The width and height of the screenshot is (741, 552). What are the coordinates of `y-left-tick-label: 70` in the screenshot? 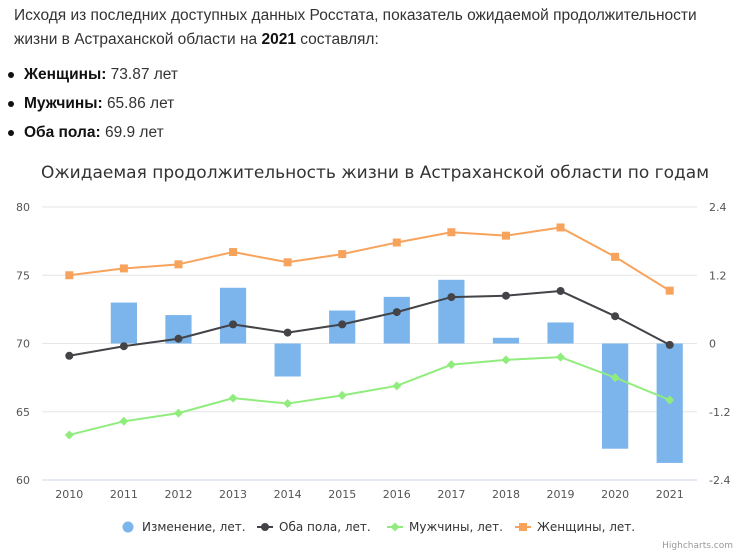 It's located at (23, 344).